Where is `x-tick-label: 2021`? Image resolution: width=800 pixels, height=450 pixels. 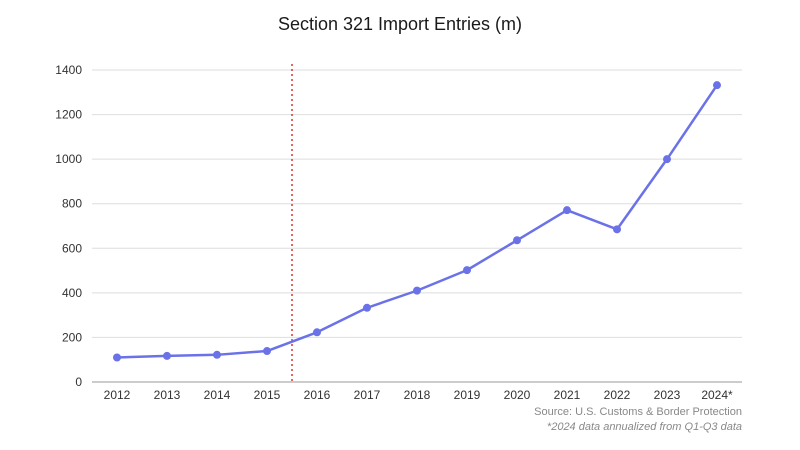
x-tick-label: 2021 is located at coordinates (567, 395).